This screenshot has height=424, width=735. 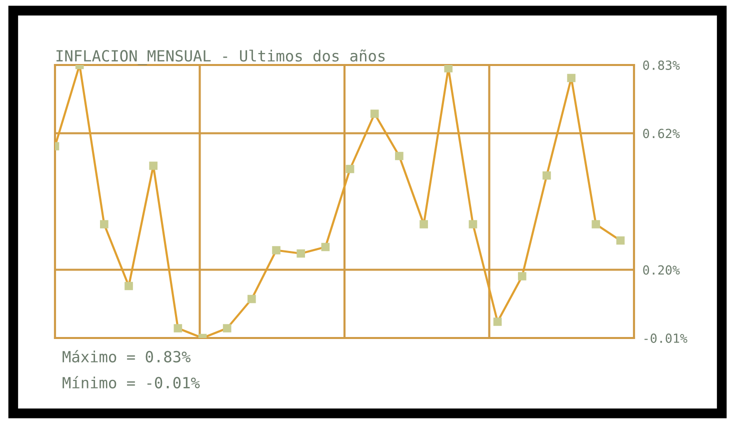 I want to click on chart-title: INFLACION_MENSUAL - Ultimos dos años, so click(x=220, y=57).